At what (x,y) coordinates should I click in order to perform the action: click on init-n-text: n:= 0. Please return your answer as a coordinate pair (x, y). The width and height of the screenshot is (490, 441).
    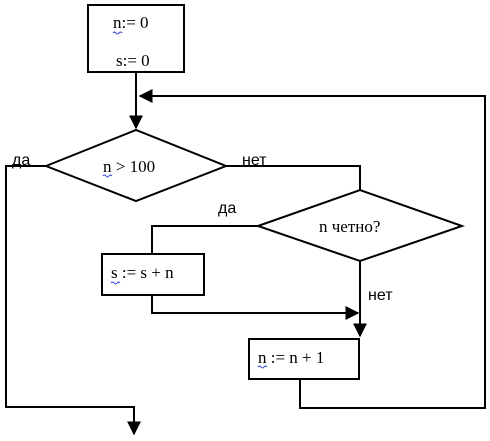
    Looking at the image, I should click on (131, 22).